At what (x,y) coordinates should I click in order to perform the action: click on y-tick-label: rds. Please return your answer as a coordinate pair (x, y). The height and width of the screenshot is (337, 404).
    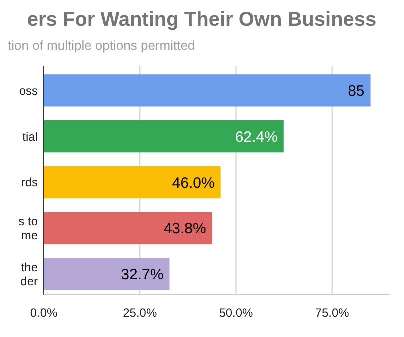
    Looking at the image, I should click on (29, 183).